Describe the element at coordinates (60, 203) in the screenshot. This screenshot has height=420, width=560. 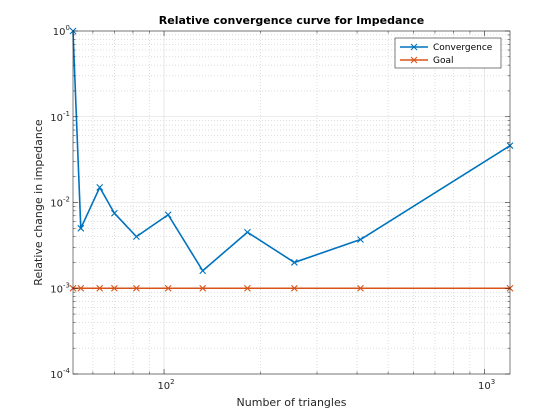
I see `y-tick-label: 10⁻²` at that location.